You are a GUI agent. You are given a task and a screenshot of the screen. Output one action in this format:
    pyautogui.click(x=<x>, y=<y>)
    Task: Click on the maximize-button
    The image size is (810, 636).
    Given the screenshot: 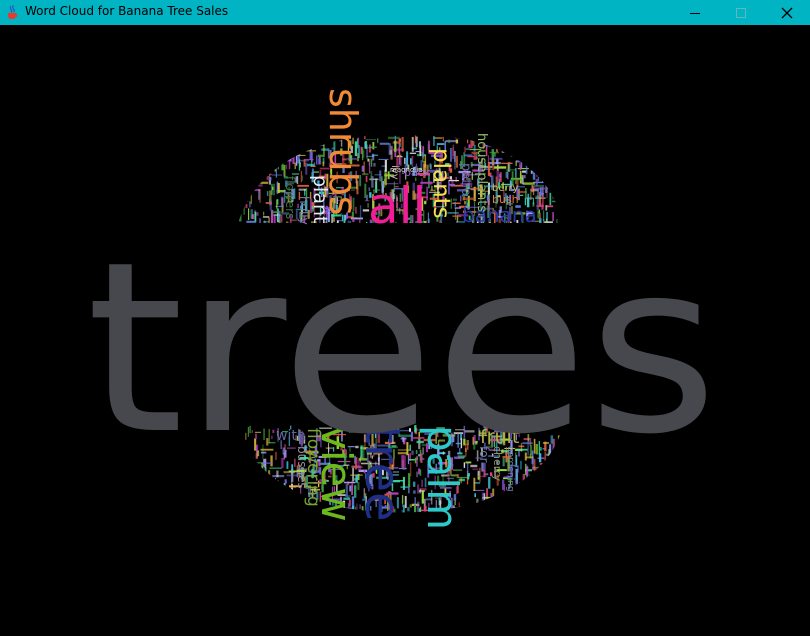 What is the action you would take?
    pyautogui.click(x=741, y=12)
    